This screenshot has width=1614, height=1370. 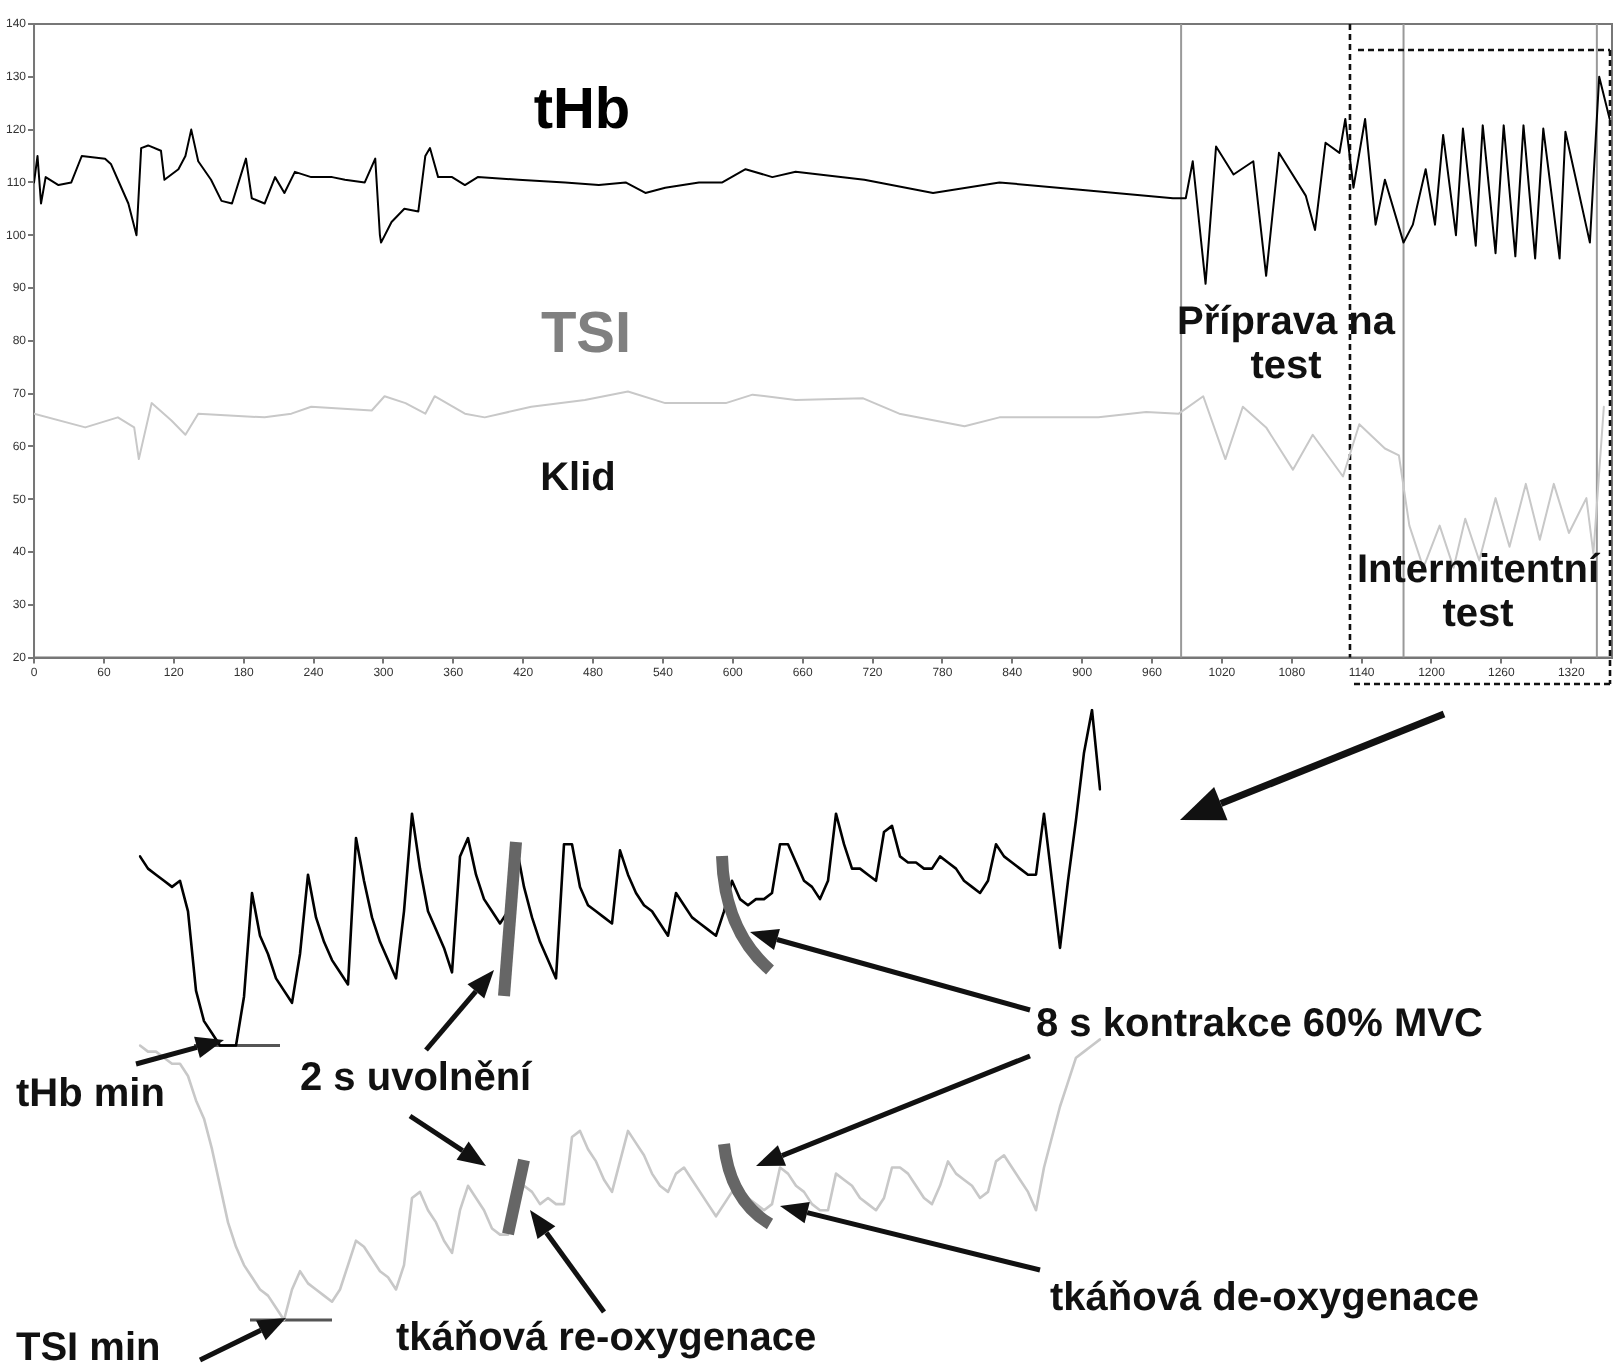 I want to click on series-label: TSI, so click(x=586, y=334).